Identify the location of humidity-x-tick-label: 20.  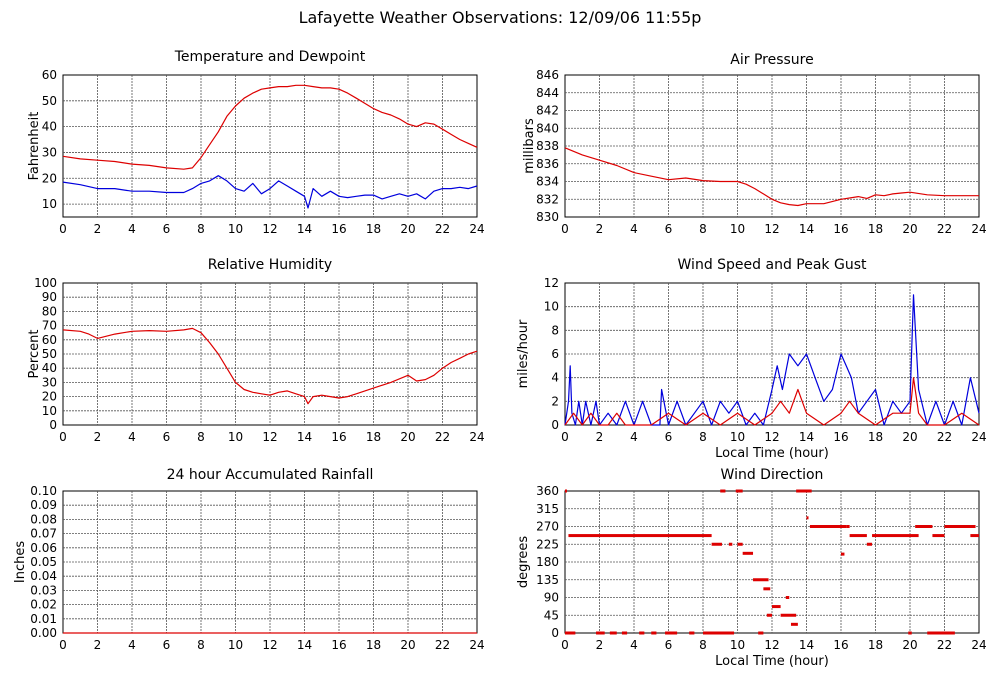
(407, 437).